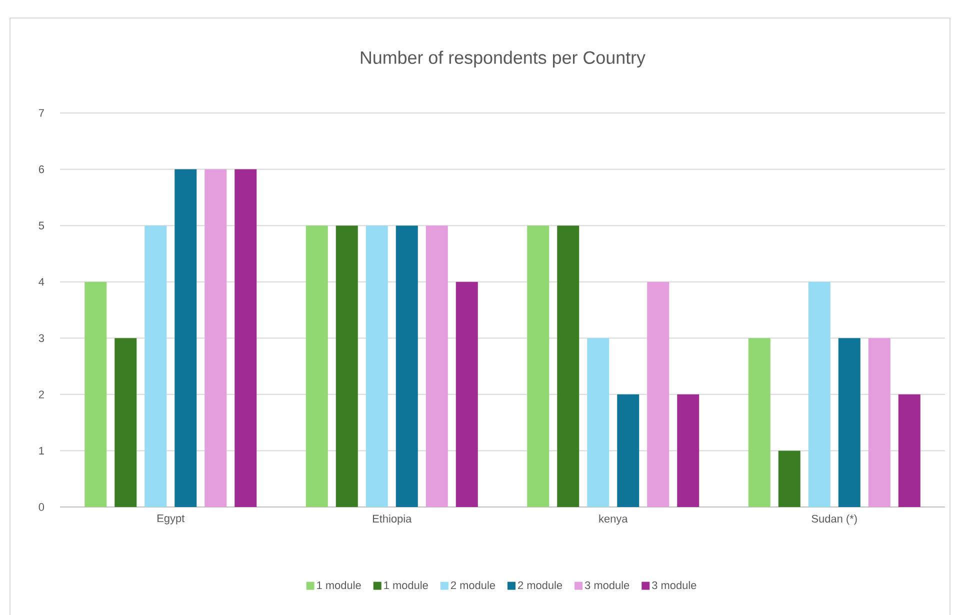  What do you see at coordinates (41, 338) in the screenshot?
I see `y-tick-label: 3` at bounding box center [41, 338].